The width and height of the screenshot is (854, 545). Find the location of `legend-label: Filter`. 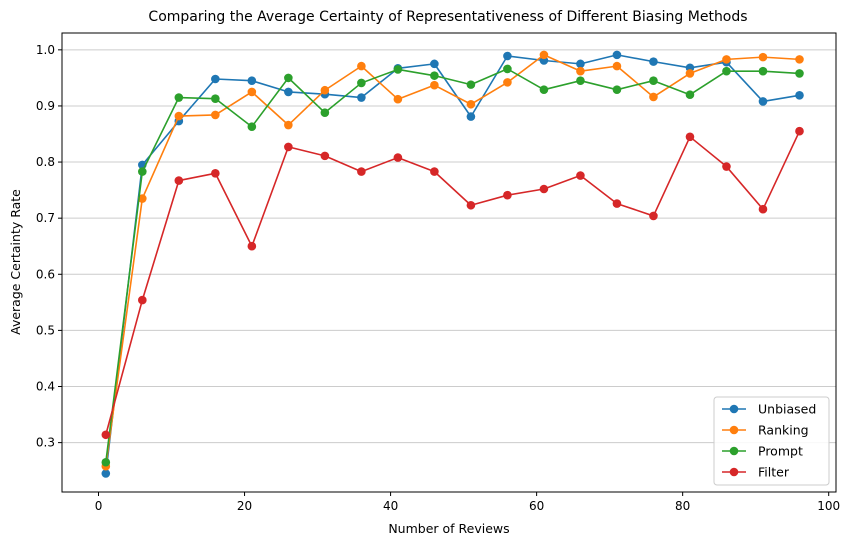

legend-label: Filter is located at coordinates (774, 472).